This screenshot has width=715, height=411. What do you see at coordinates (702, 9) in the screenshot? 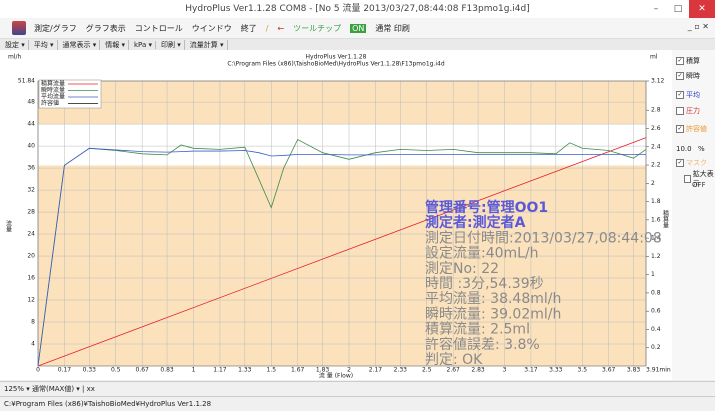
I see `close: ✕` at bounding box center [702, 9].